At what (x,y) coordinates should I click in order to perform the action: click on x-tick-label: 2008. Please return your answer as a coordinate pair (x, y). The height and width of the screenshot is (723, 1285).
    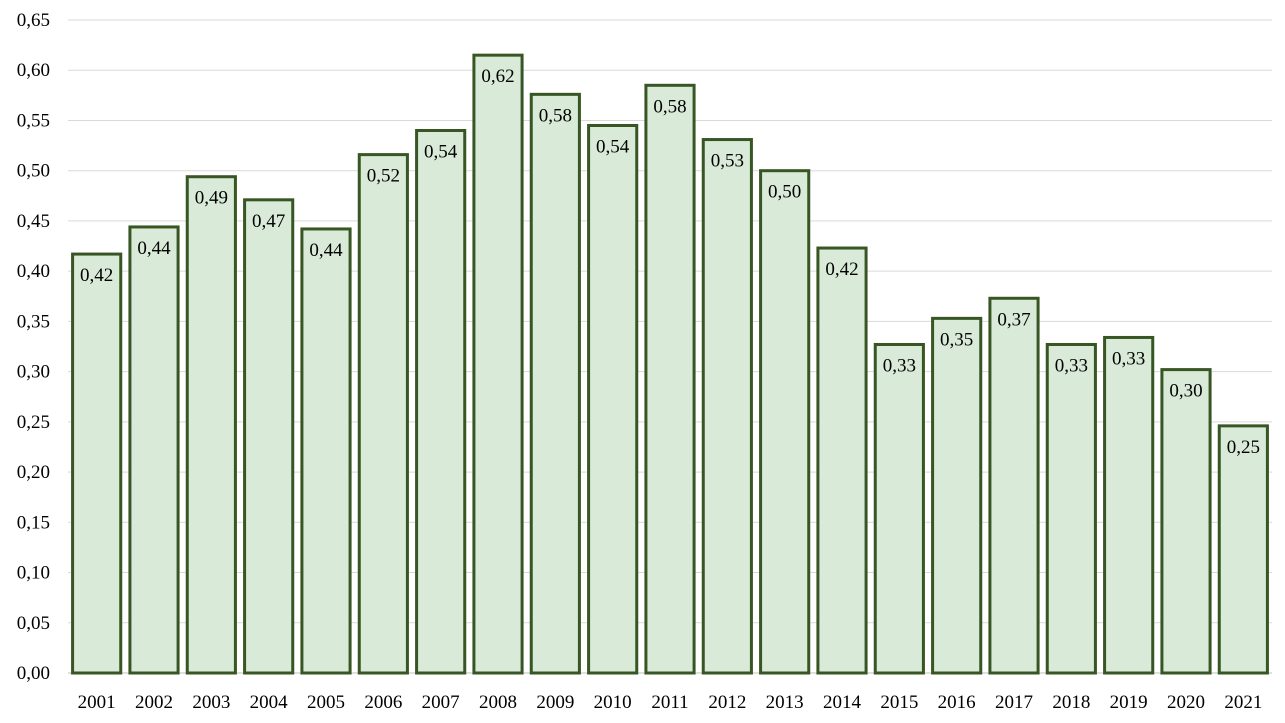
    Looking at the image, I should click on (498, 702).